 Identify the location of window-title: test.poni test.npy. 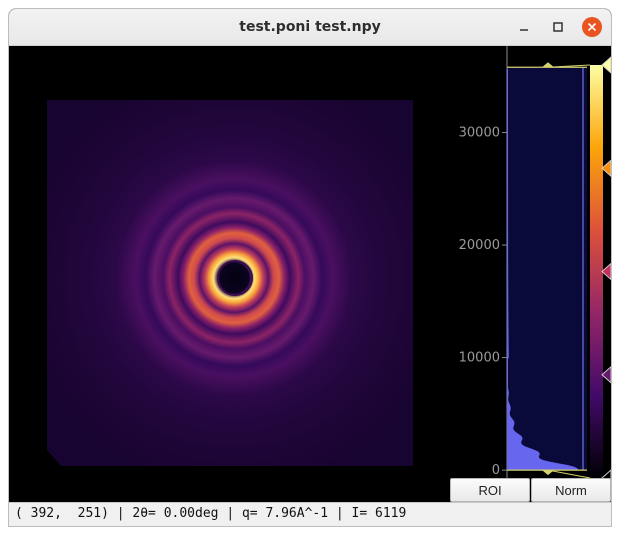
(310, 27).